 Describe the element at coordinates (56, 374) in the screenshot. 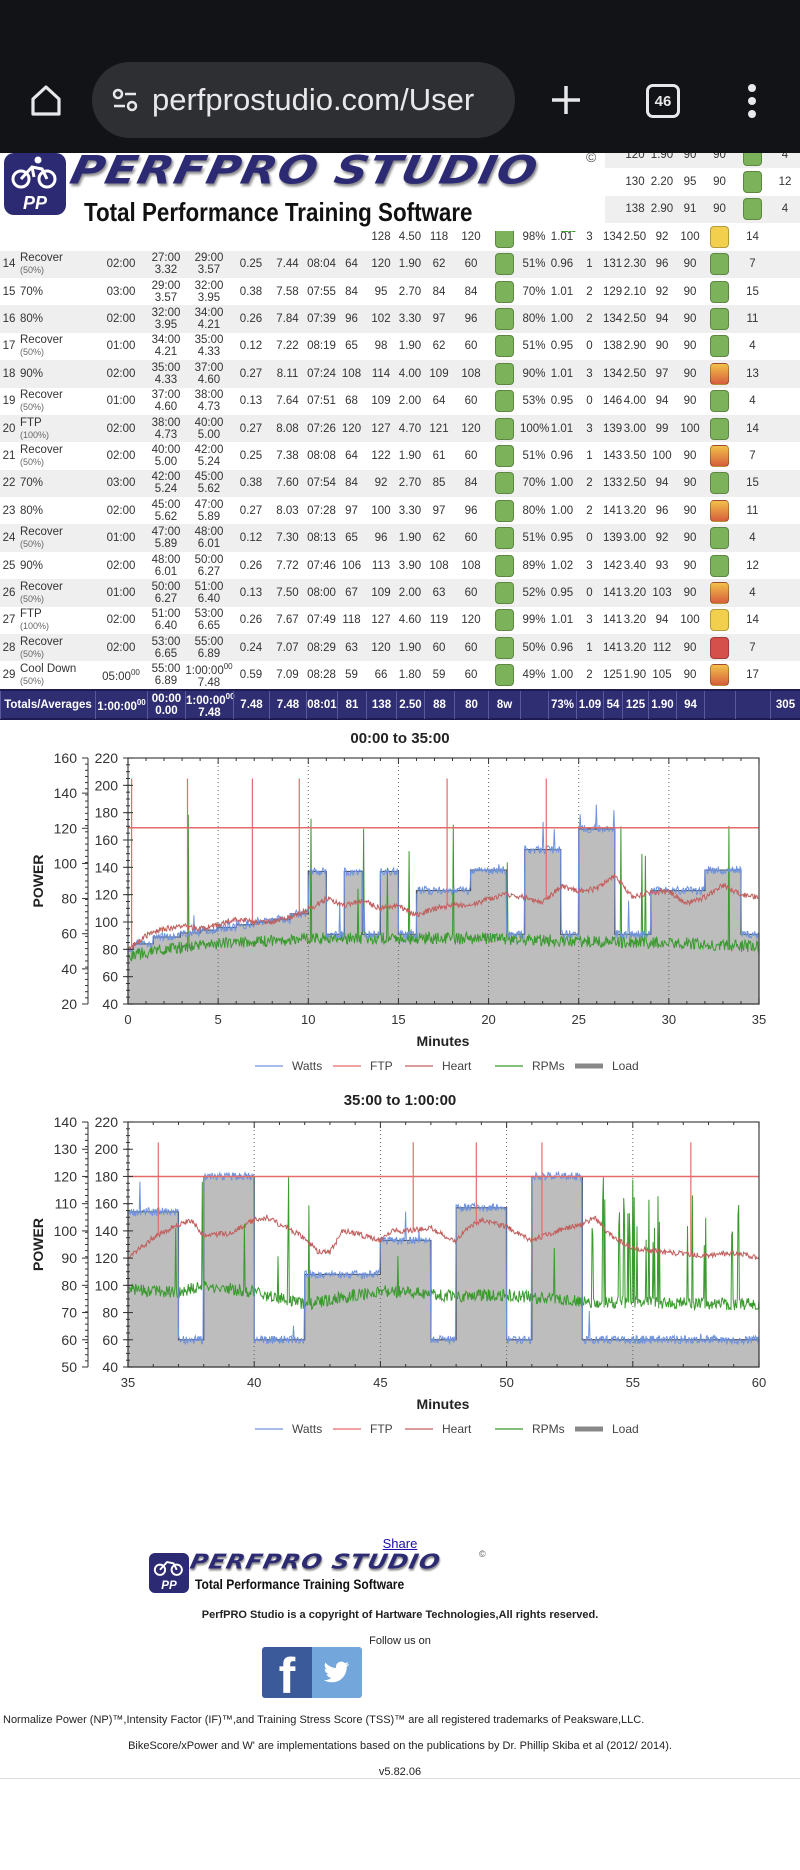

I see `table-cell: 90%` at that location.